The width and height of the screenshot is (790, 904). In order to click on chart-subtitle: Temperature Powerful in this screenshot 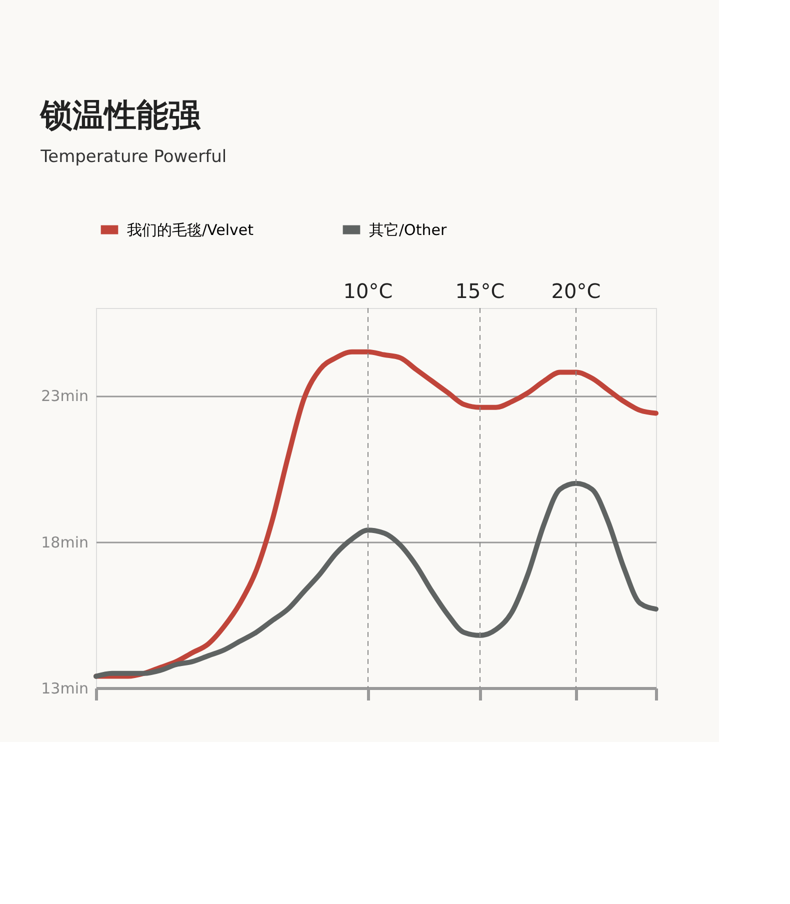, I will do `click(133, 157)`.